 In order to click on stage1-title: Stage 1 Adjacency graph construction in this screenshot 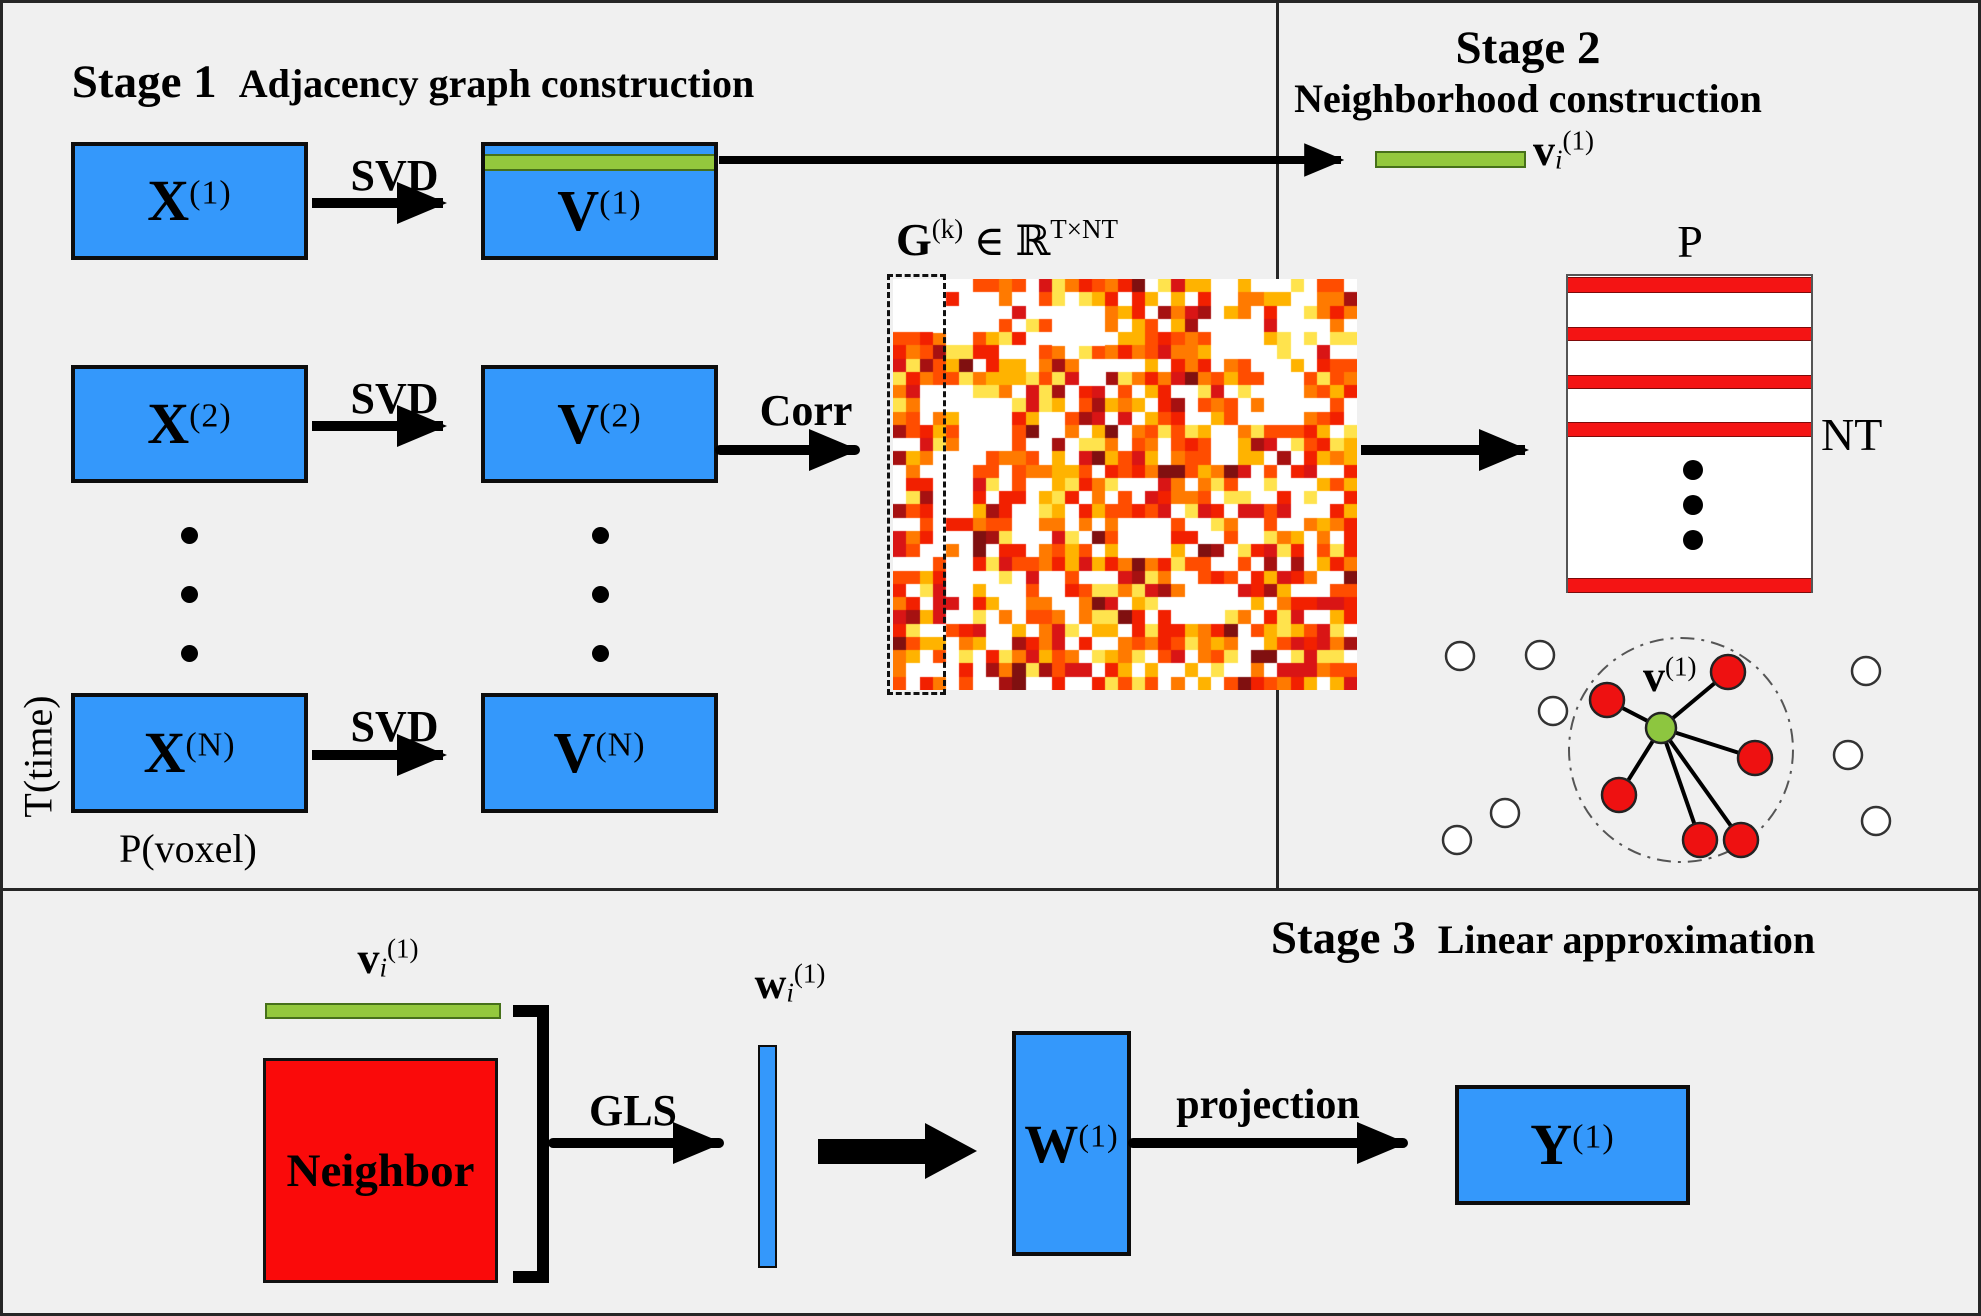, I will do `click(413, 82)`.